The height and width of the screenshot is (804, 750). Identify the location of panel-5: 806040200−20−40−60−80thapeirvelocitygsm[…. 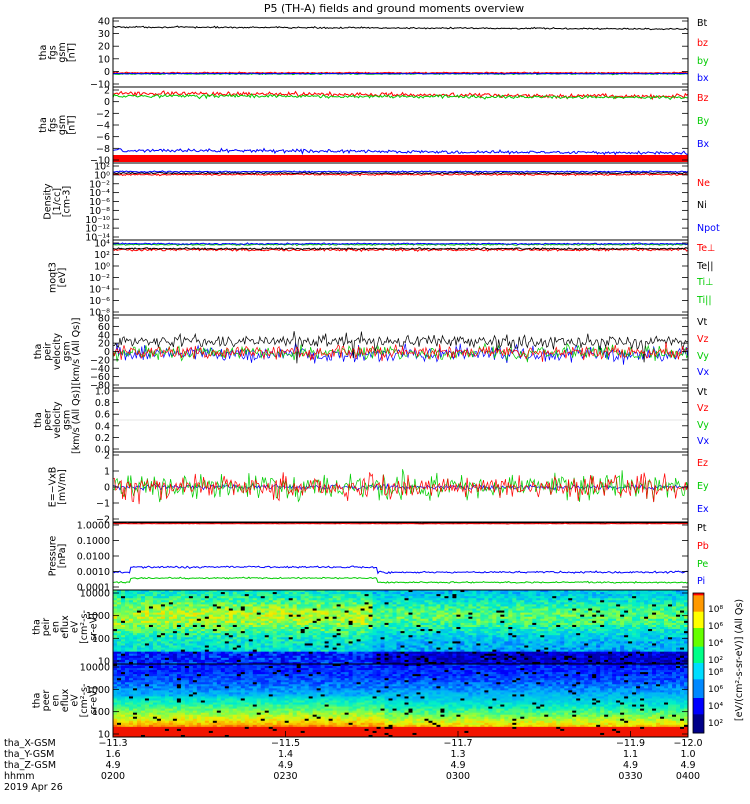
(371, 353).